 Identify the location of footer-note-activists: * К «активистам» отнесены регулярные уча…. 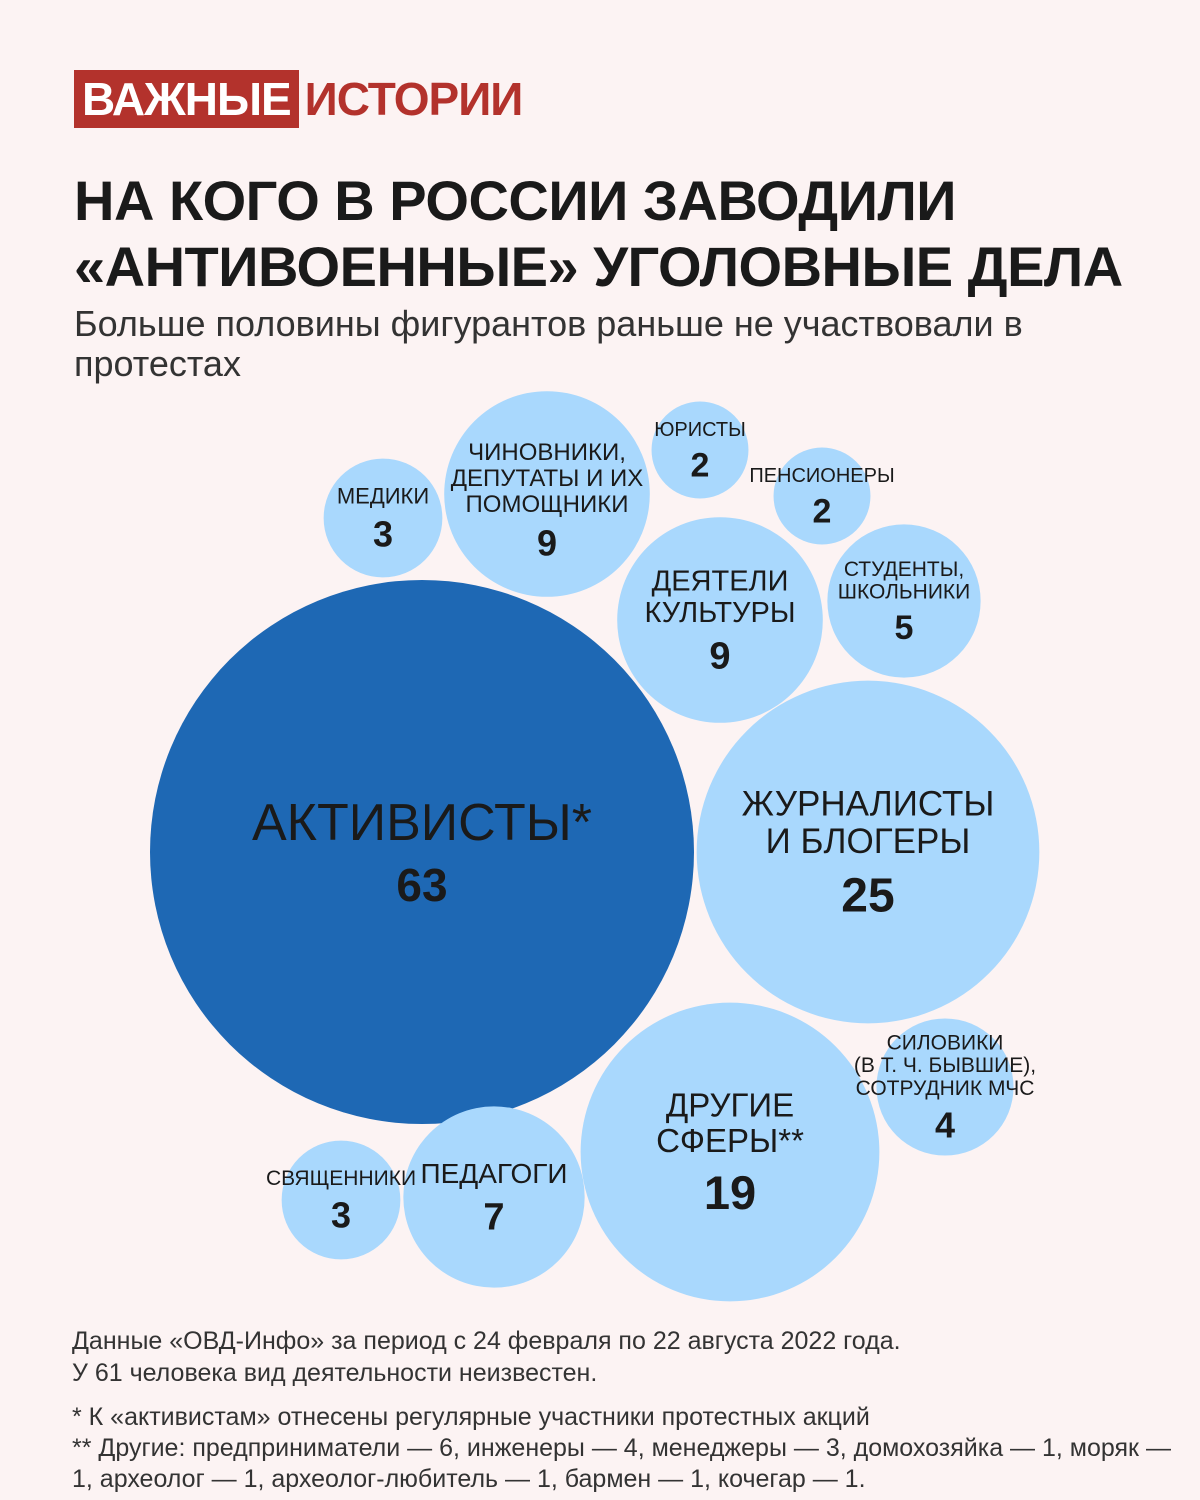
(471, 1417).